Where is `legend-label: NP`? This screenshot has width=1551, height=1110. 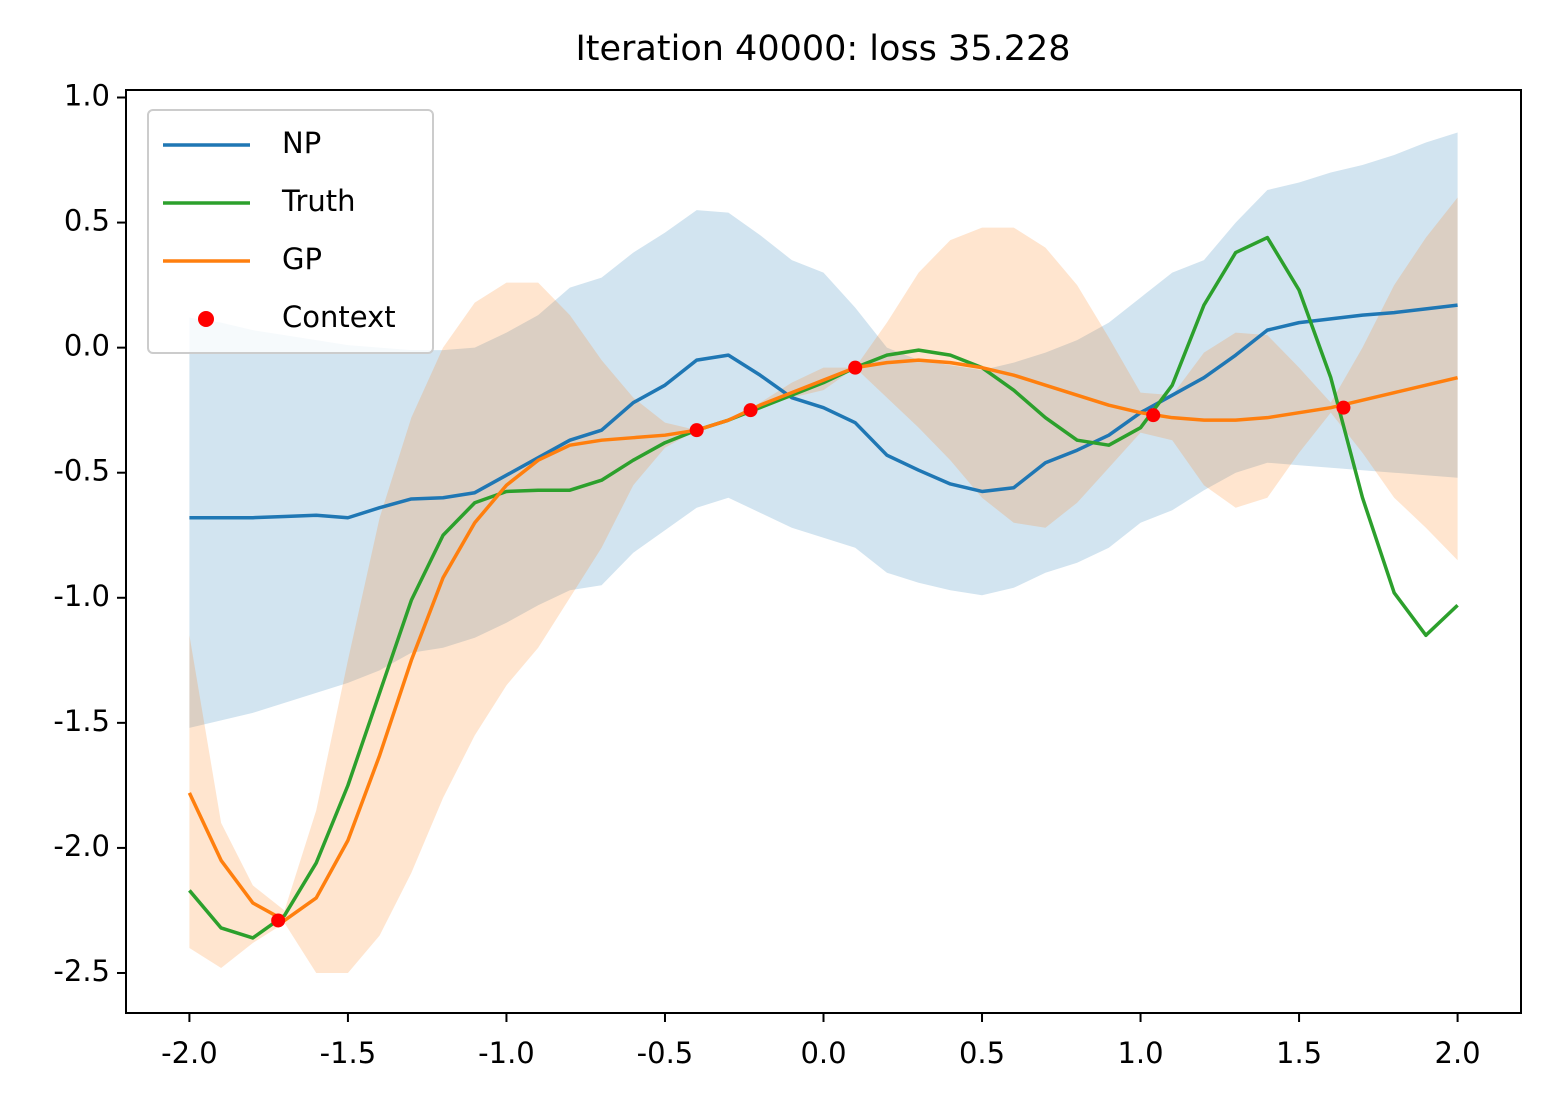 legend-label: NP is located at coordinates (301, 143).